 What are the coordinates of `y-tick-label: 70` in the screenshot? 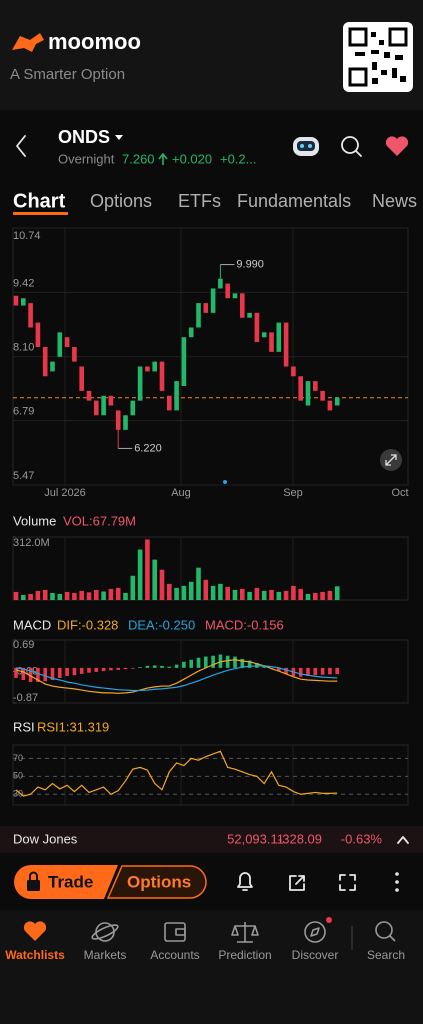 It's located at (18, 758).